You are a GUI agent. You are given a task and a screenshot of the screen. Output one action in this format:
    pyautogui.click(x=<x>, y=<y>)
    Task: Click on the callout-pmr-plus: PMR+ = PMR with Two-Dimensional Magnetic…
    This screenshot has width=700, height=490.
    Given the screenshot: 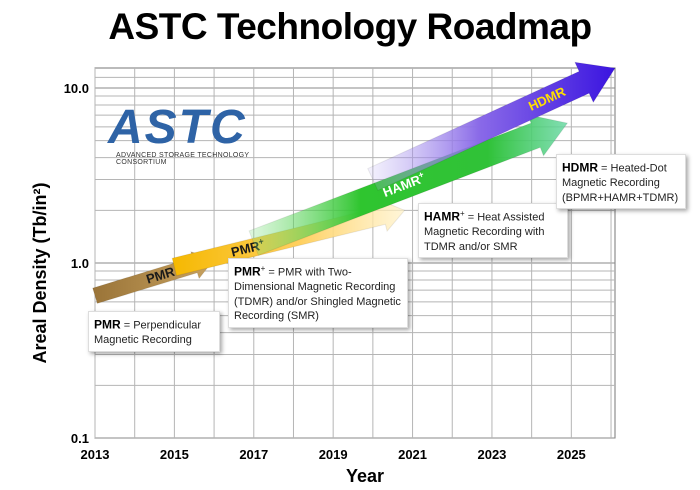 What is the action you would take?
    pyautogui.click(x=318, y=293)
    